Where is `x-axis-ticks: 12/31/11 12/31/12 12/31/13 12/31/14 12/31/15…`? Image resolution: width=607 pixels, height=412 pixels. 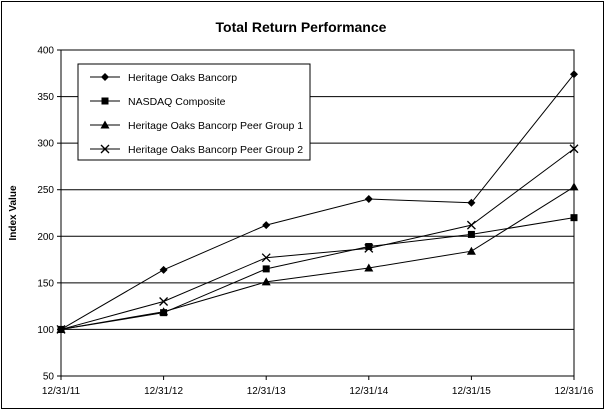
x-axis-ticks: 12/31/11 12/31/12 12/31/13 12/31/14 12/31/15… is located at coordinates (318, 386).